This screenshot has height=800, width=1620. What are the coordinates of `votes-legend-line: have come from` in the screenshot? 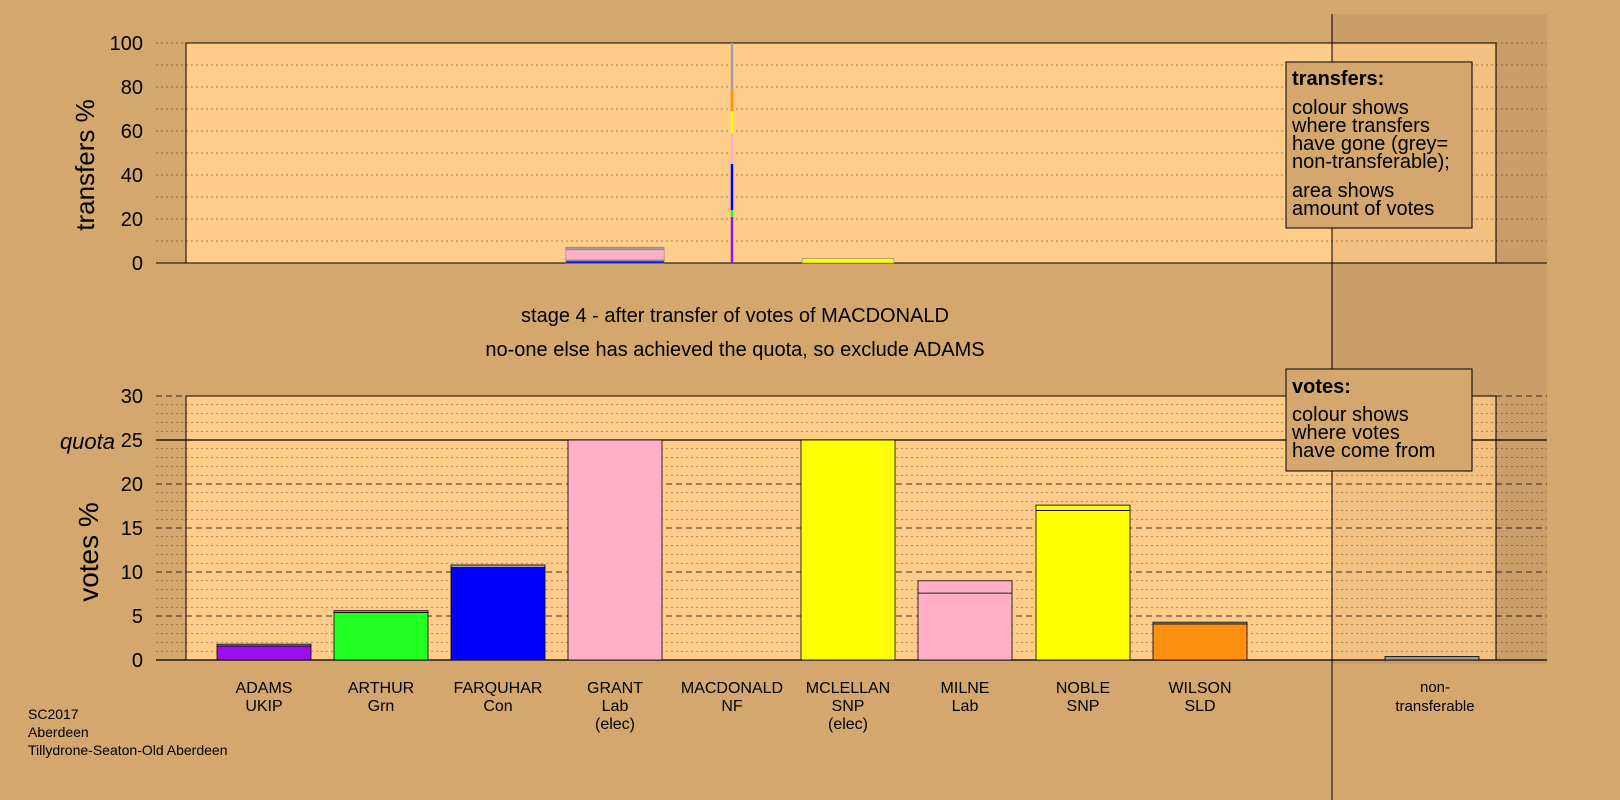 It's located at (1363, 451).